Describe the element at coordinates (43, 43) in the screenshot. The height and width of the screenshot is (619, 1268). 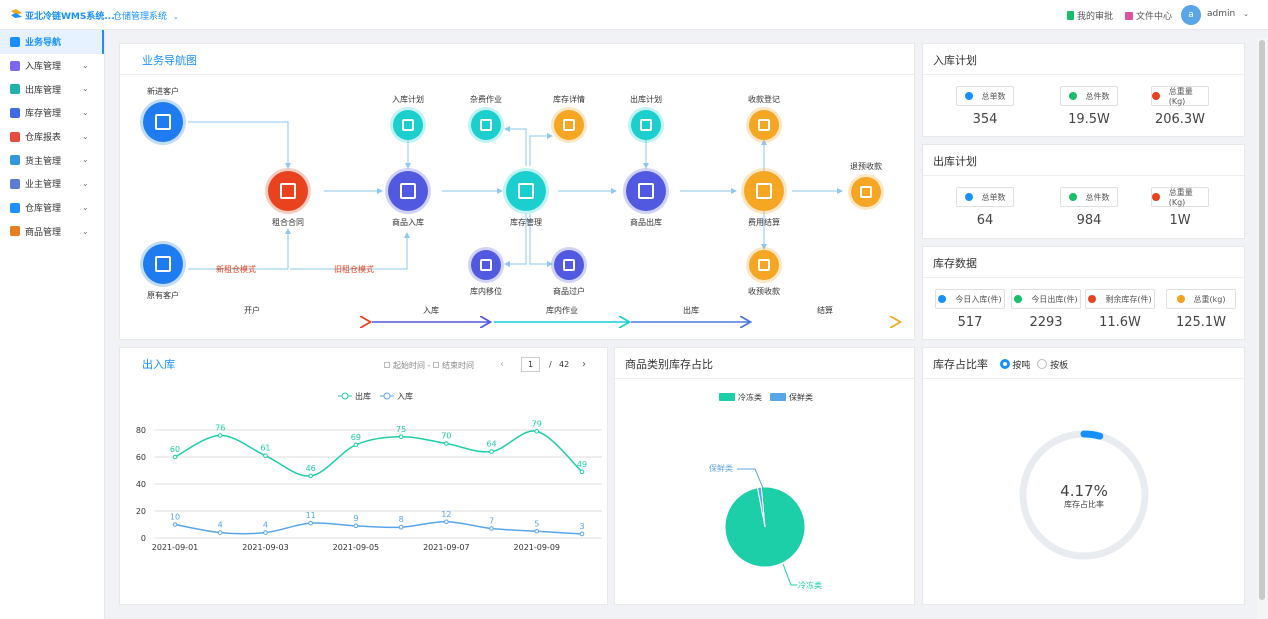
I see `sidebar-item-label: 业务导航` at that location.